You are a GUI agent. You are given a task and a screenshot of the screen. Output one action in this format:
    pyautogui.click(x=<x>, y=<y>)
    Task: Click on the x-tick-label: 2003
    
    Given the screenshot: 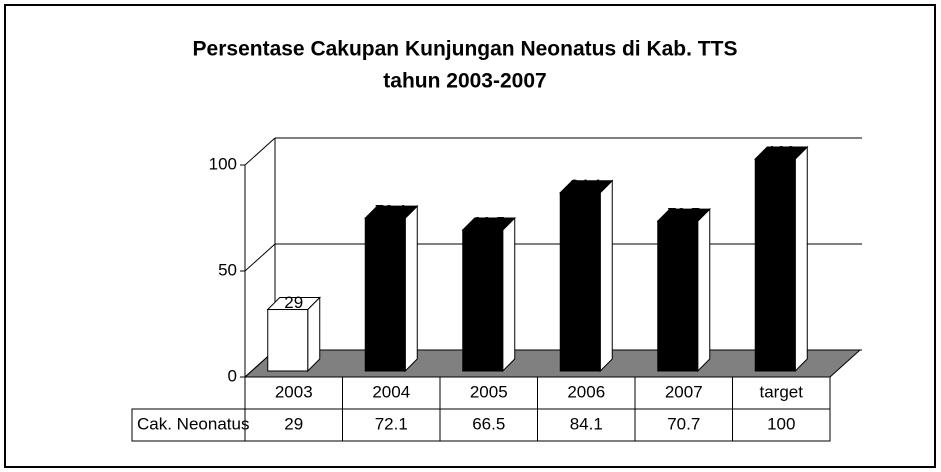 What is the action you would take?
    pyautogui.click(x=294, y=391)
    